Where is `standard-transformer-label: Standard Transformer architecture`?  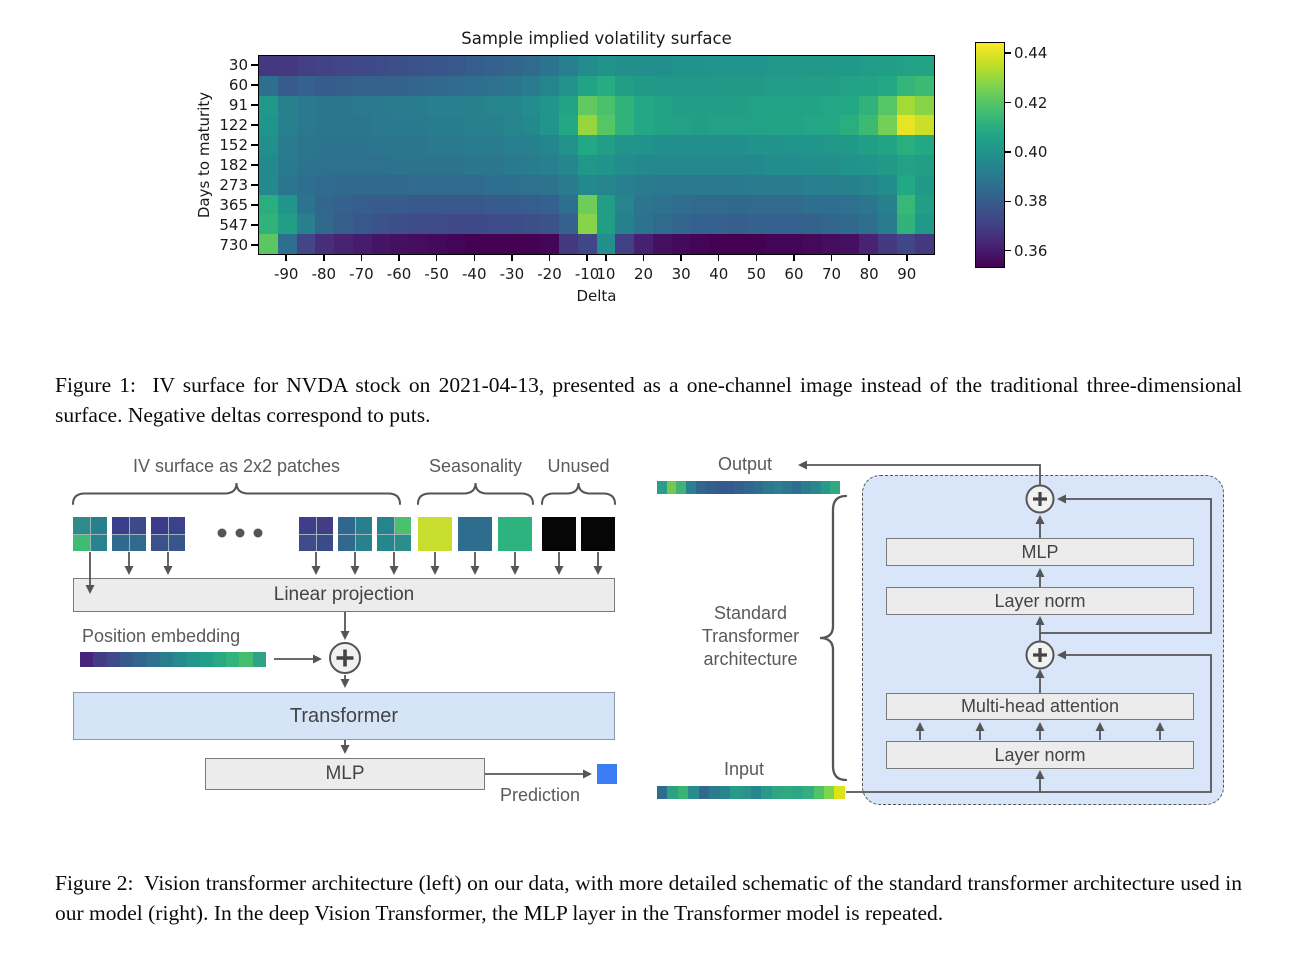 standard-transformer-label: Standard Transformer architecture is located at coordinates (750, 636).